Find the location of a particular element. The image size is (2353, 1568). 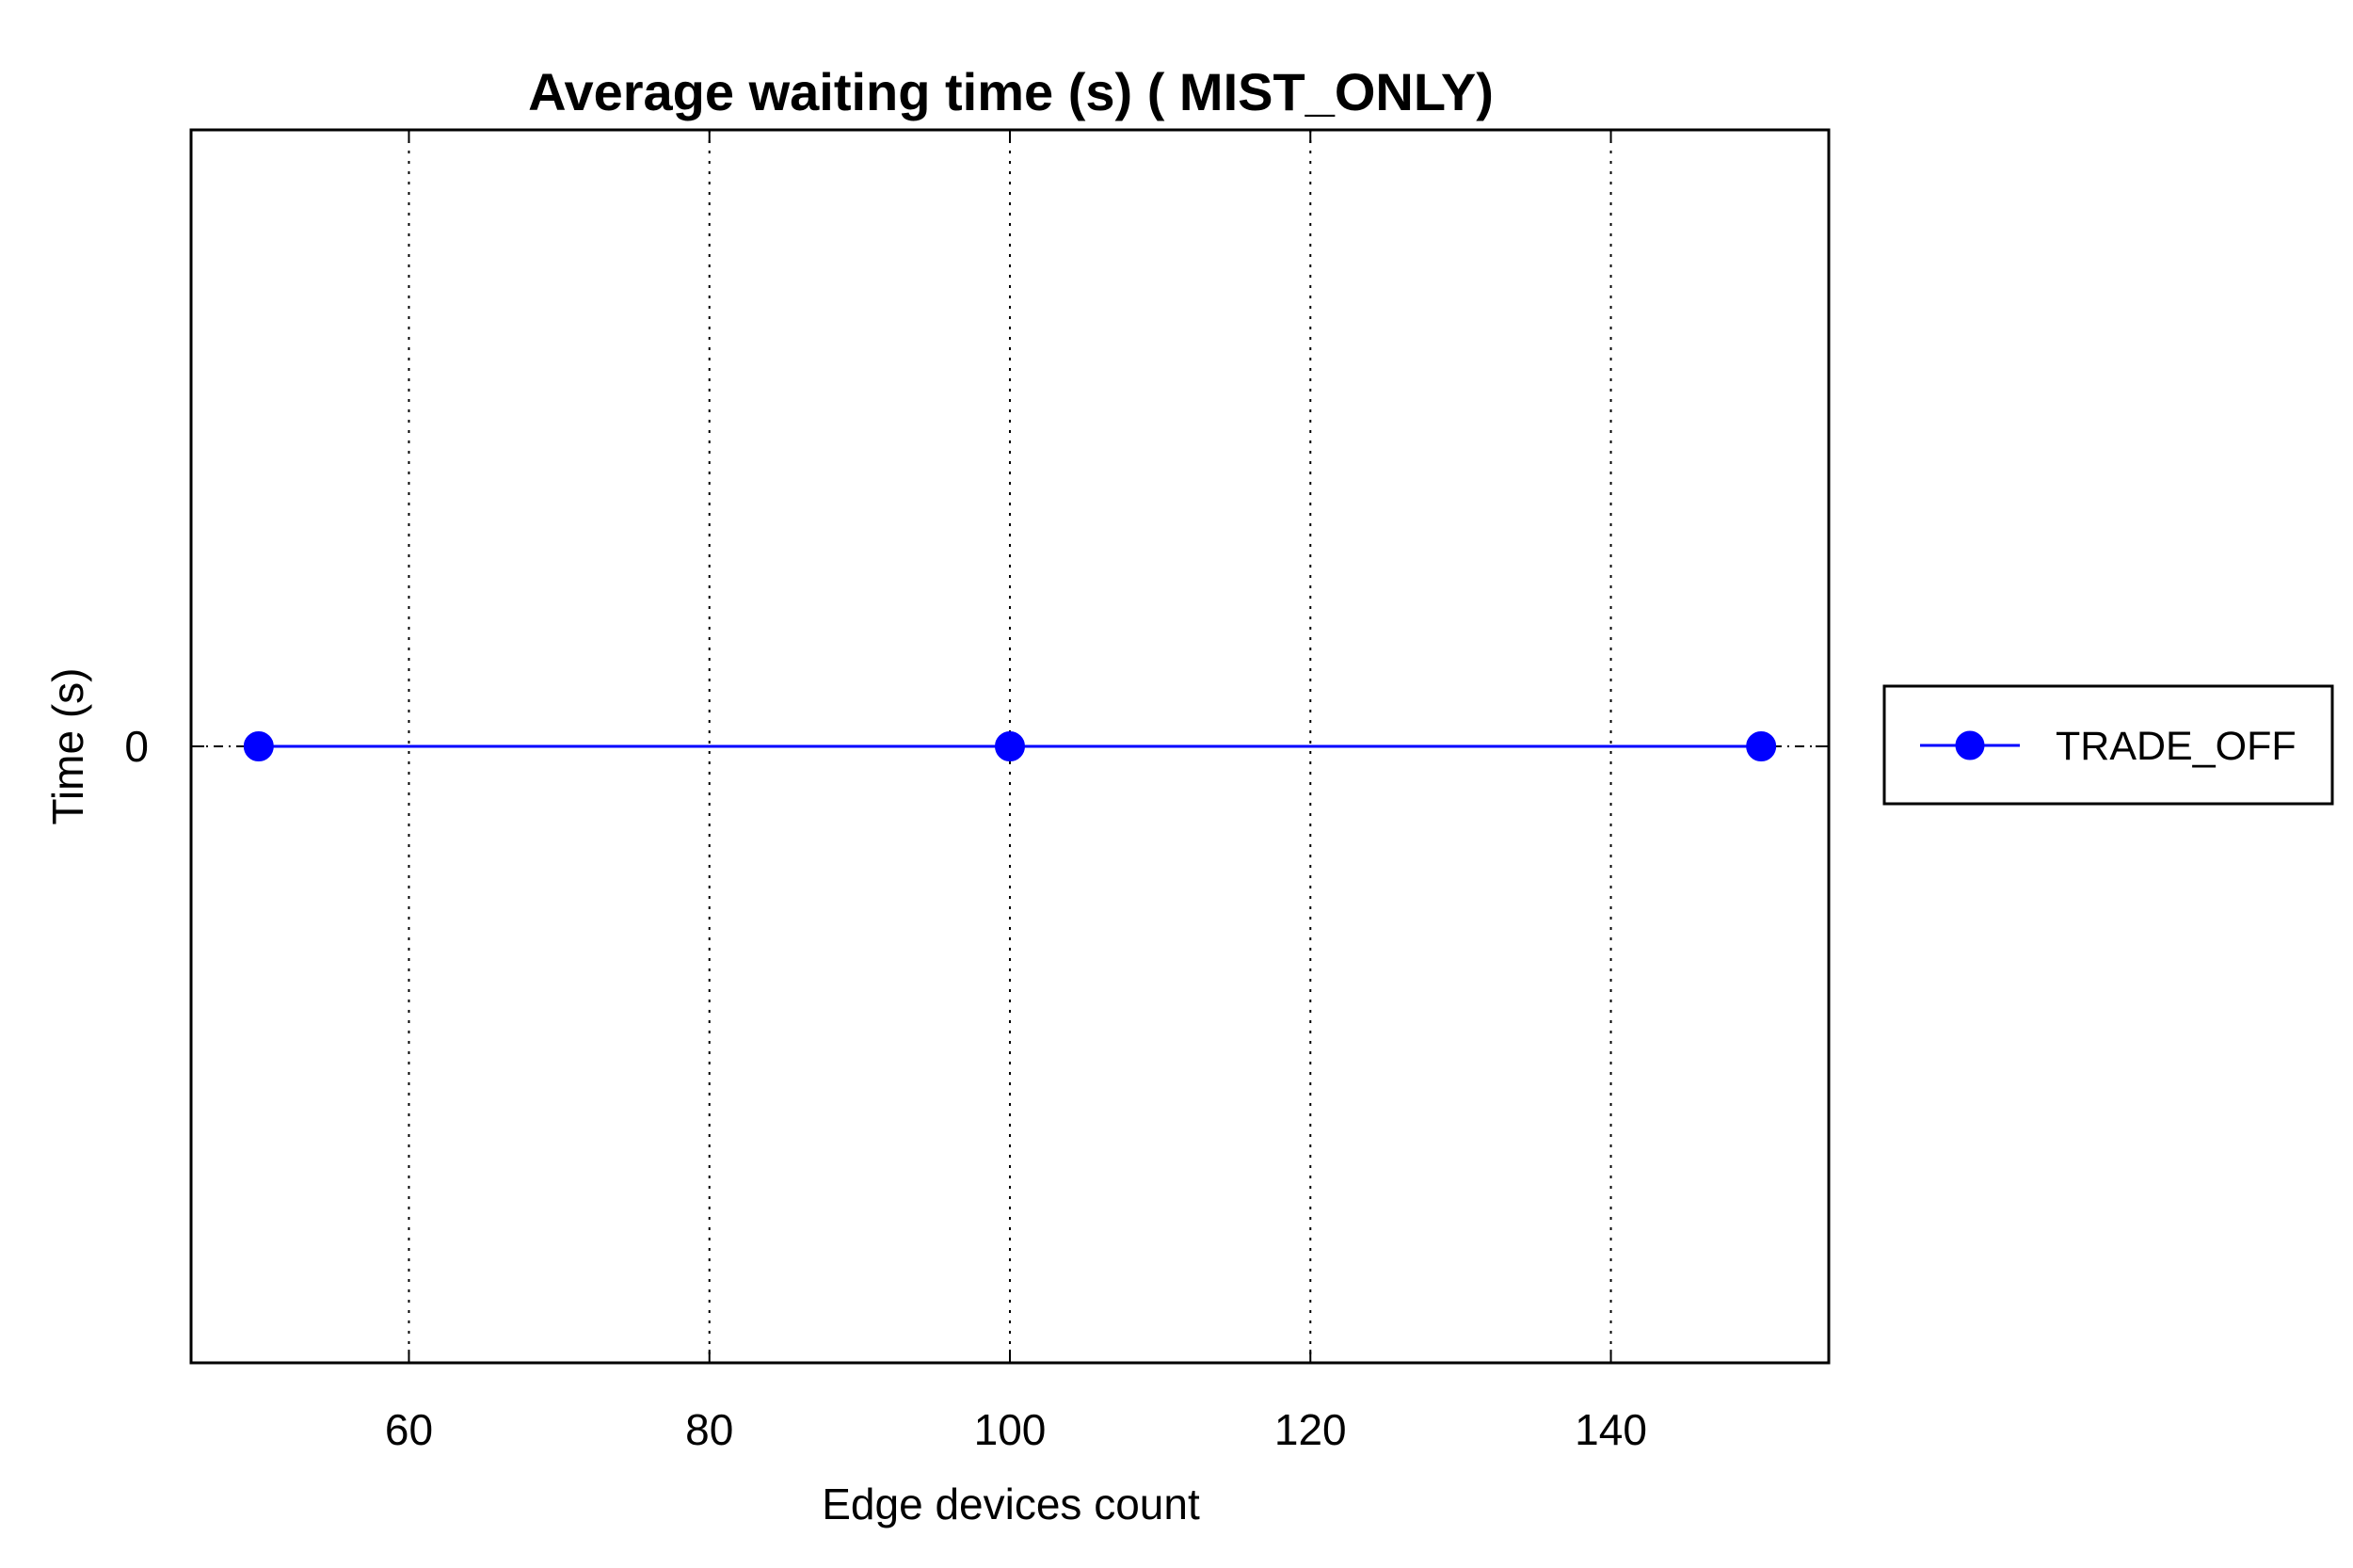

series-layer is located at coordinates (1010, 746).